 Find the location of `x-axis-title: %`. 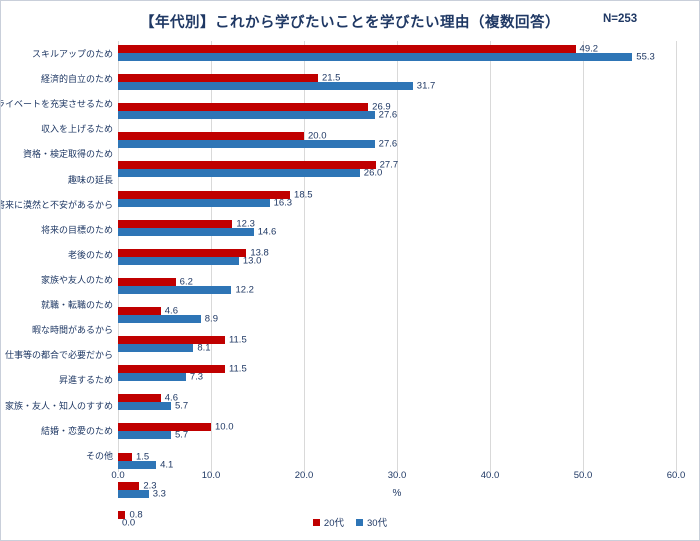

x-axis-title: % is located at coordinates (397, 493).